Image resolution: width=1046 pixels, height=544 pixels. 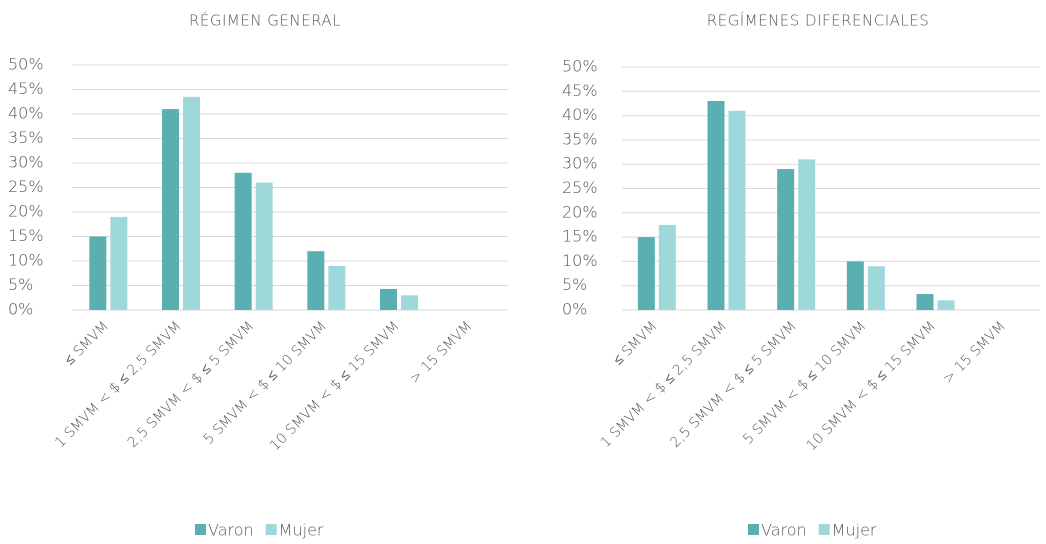 What do you see at coordinates (818, 20) in the screenshot?
I see `chart-title: REGÍMENES DIFERENCIALES` at bounding box center [818, 20].